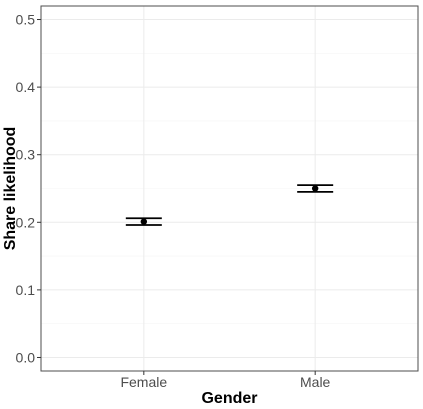 The width and height of the screenshot is (423, 409). I want to click on y-tick-label: 0.1, so click(26, 290).